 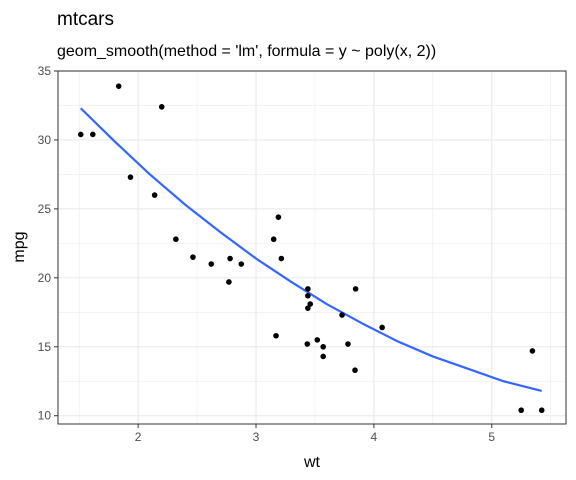 I want to click on y-tick-label: 35, so click(x=45, y=71).